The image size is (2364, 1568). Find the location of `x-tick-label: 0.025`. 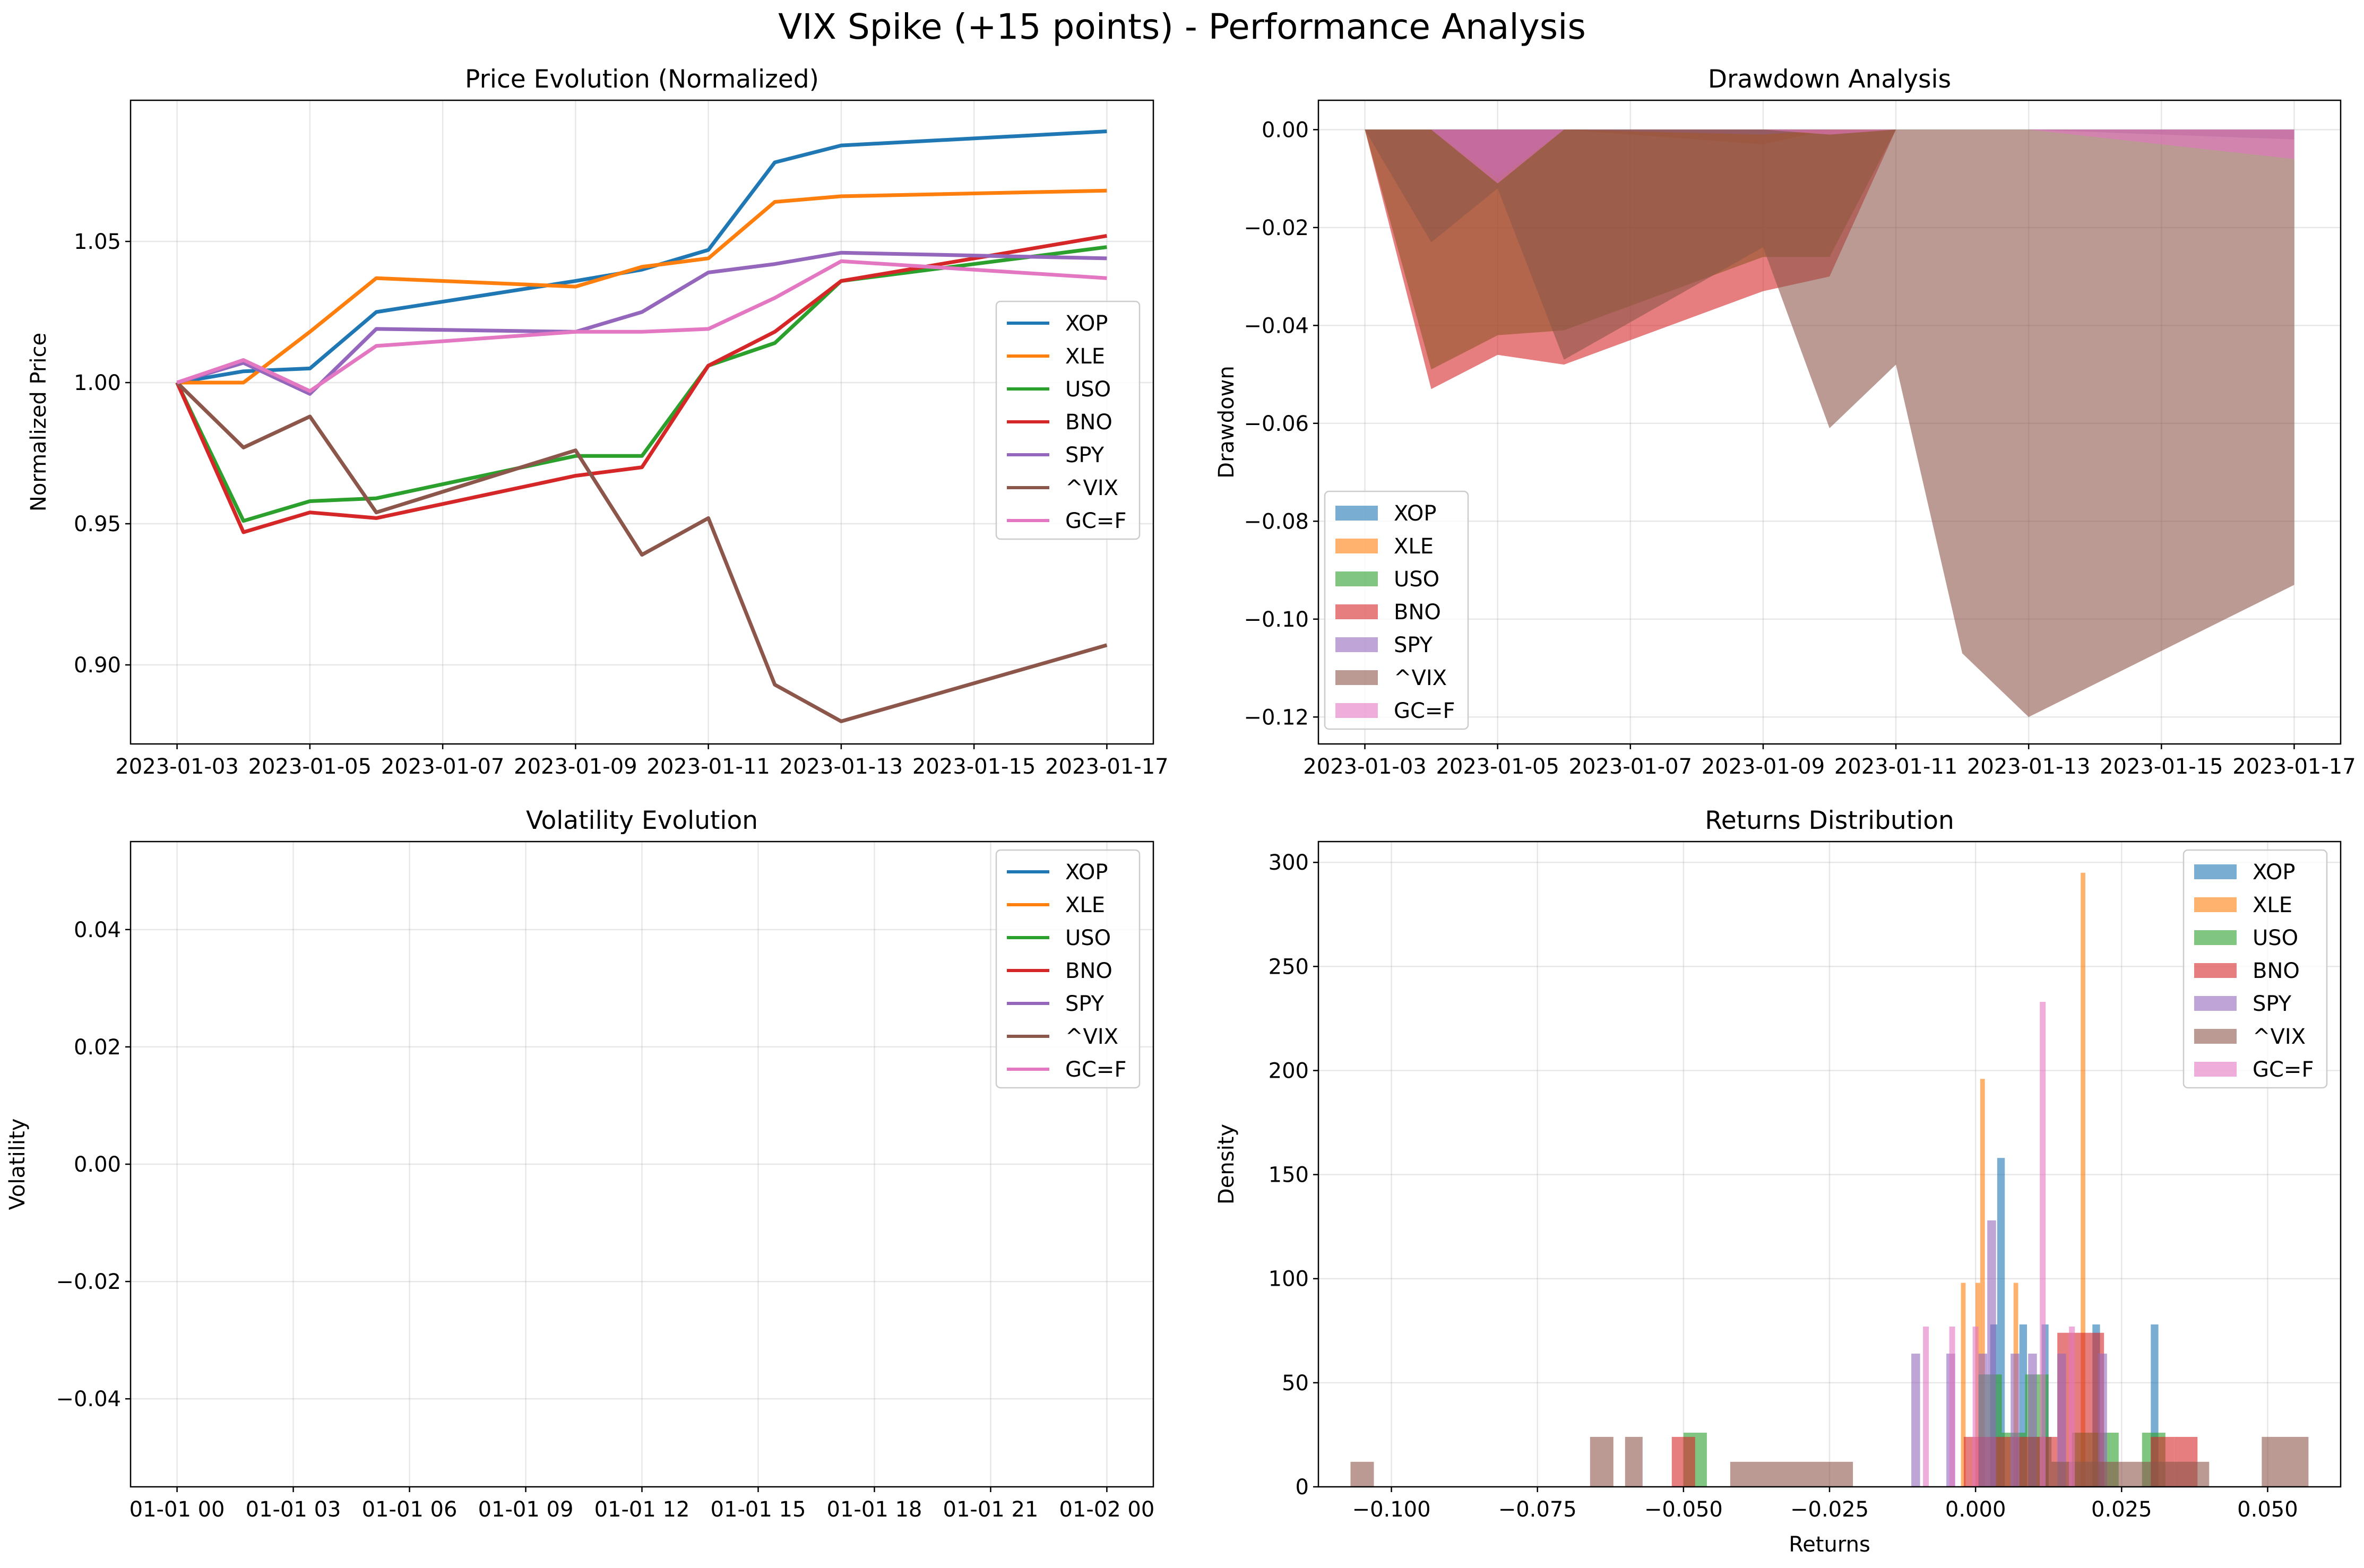

x-tick-label: 0.025 is located at coordinates (2121, 1509).